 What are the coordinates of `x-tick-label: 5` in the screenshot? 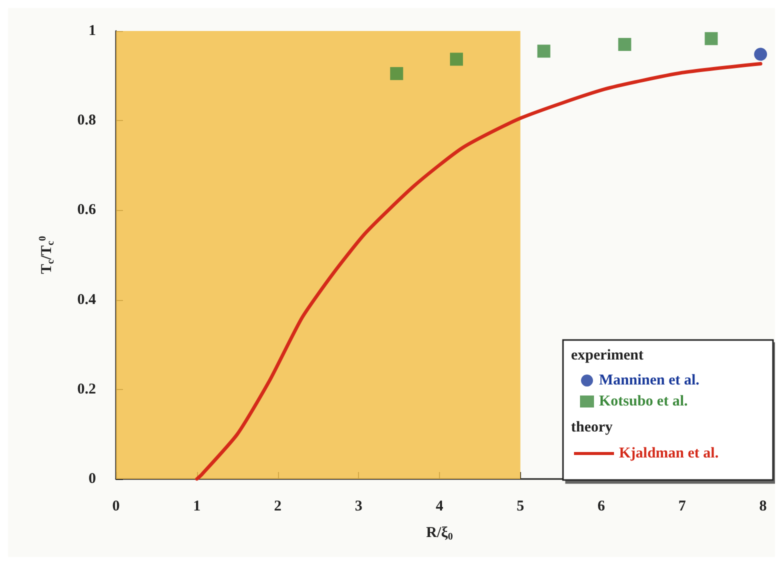 It's located at (520, 506).